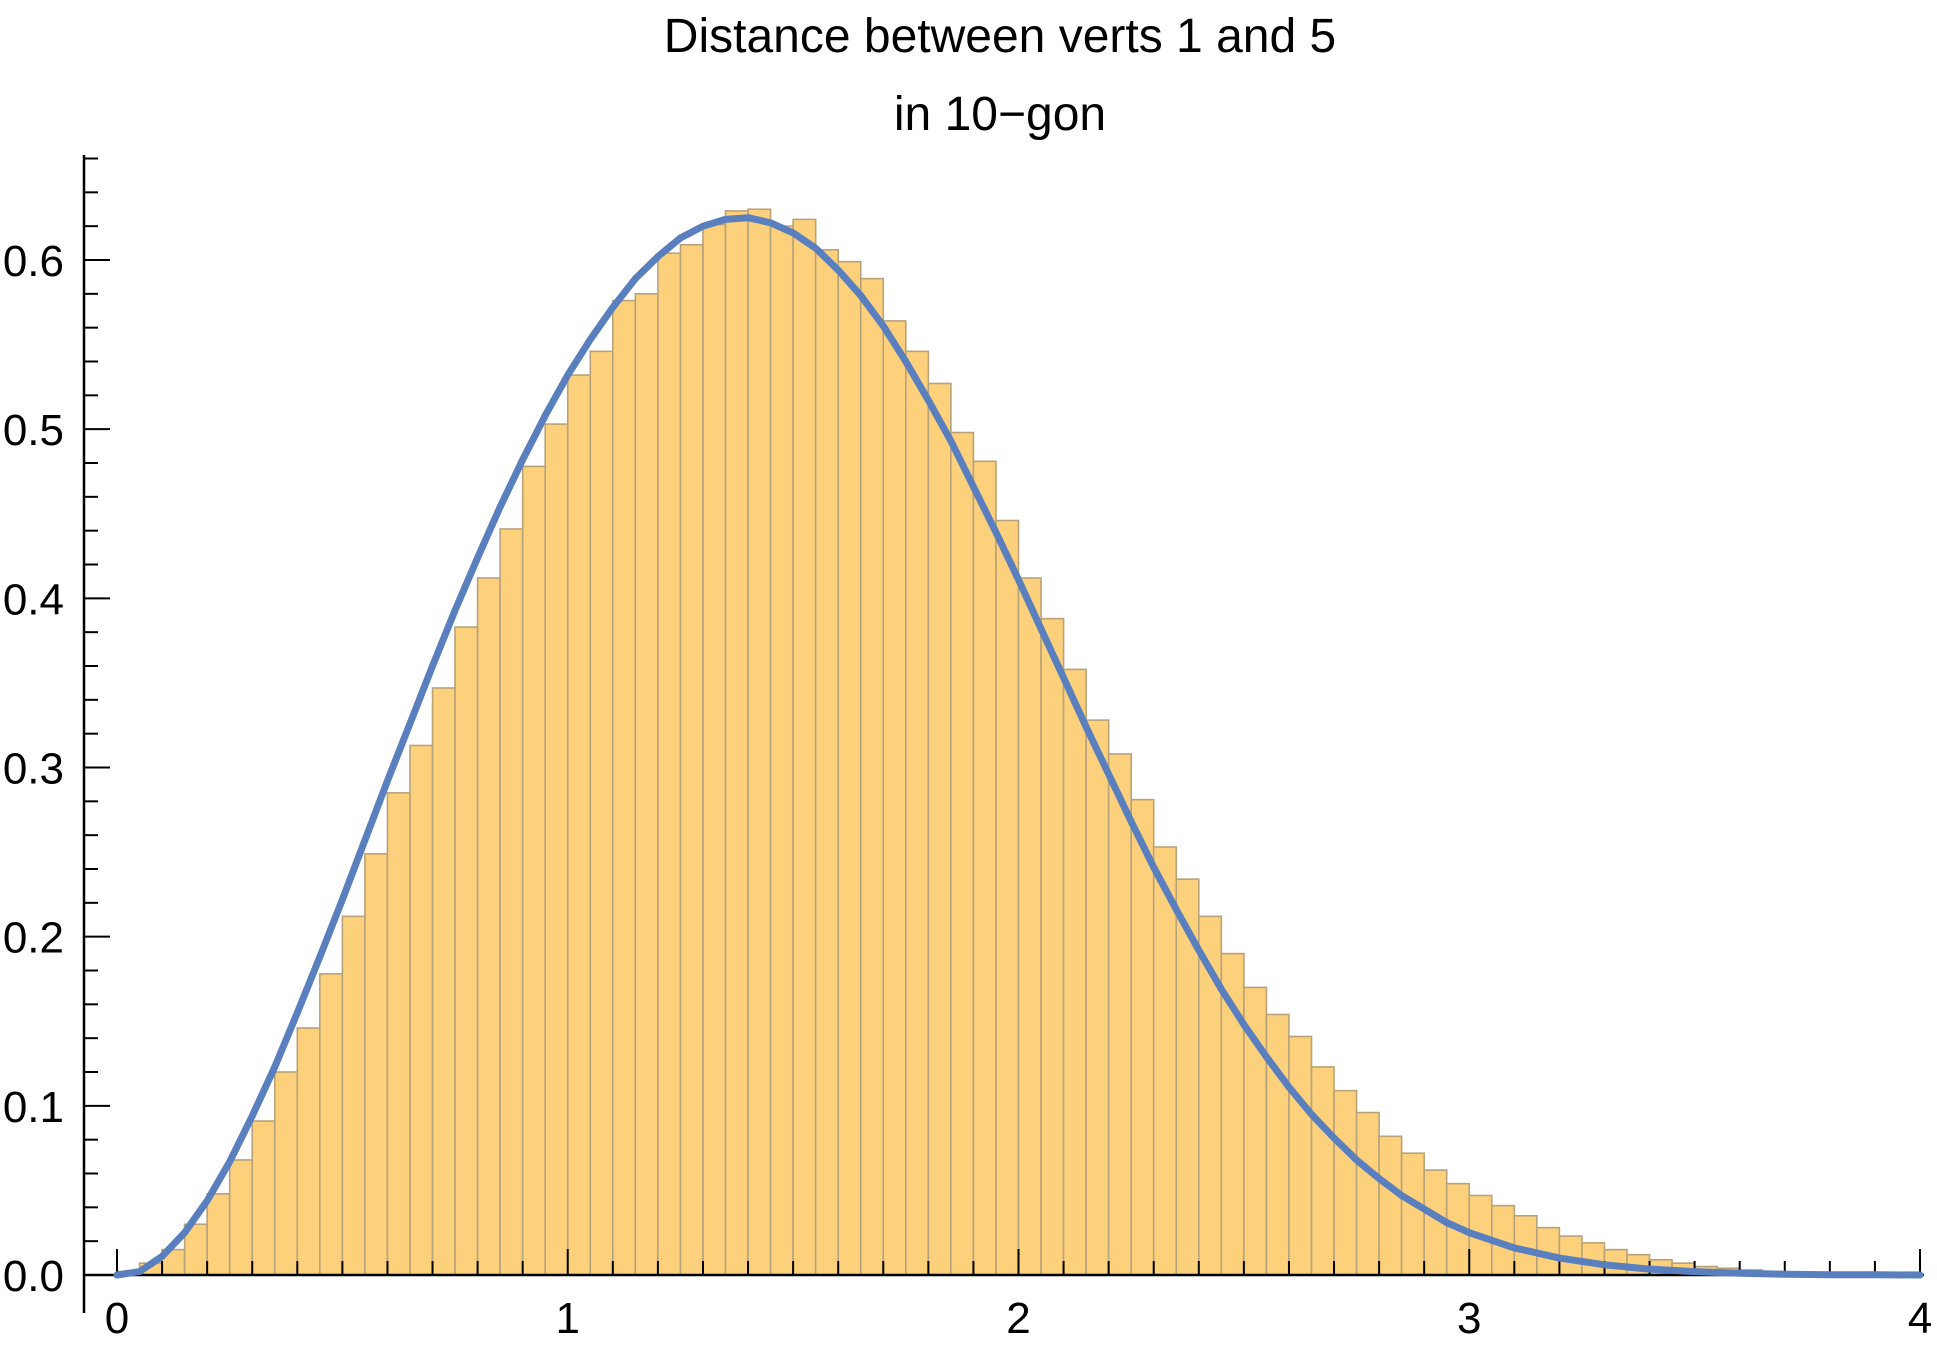 This screenshot has width=1937, height=1350. Describe the element at coordinates (1000, 114) in the screenshot. I see `chart-title-line-2: in 10−gon` at that location.